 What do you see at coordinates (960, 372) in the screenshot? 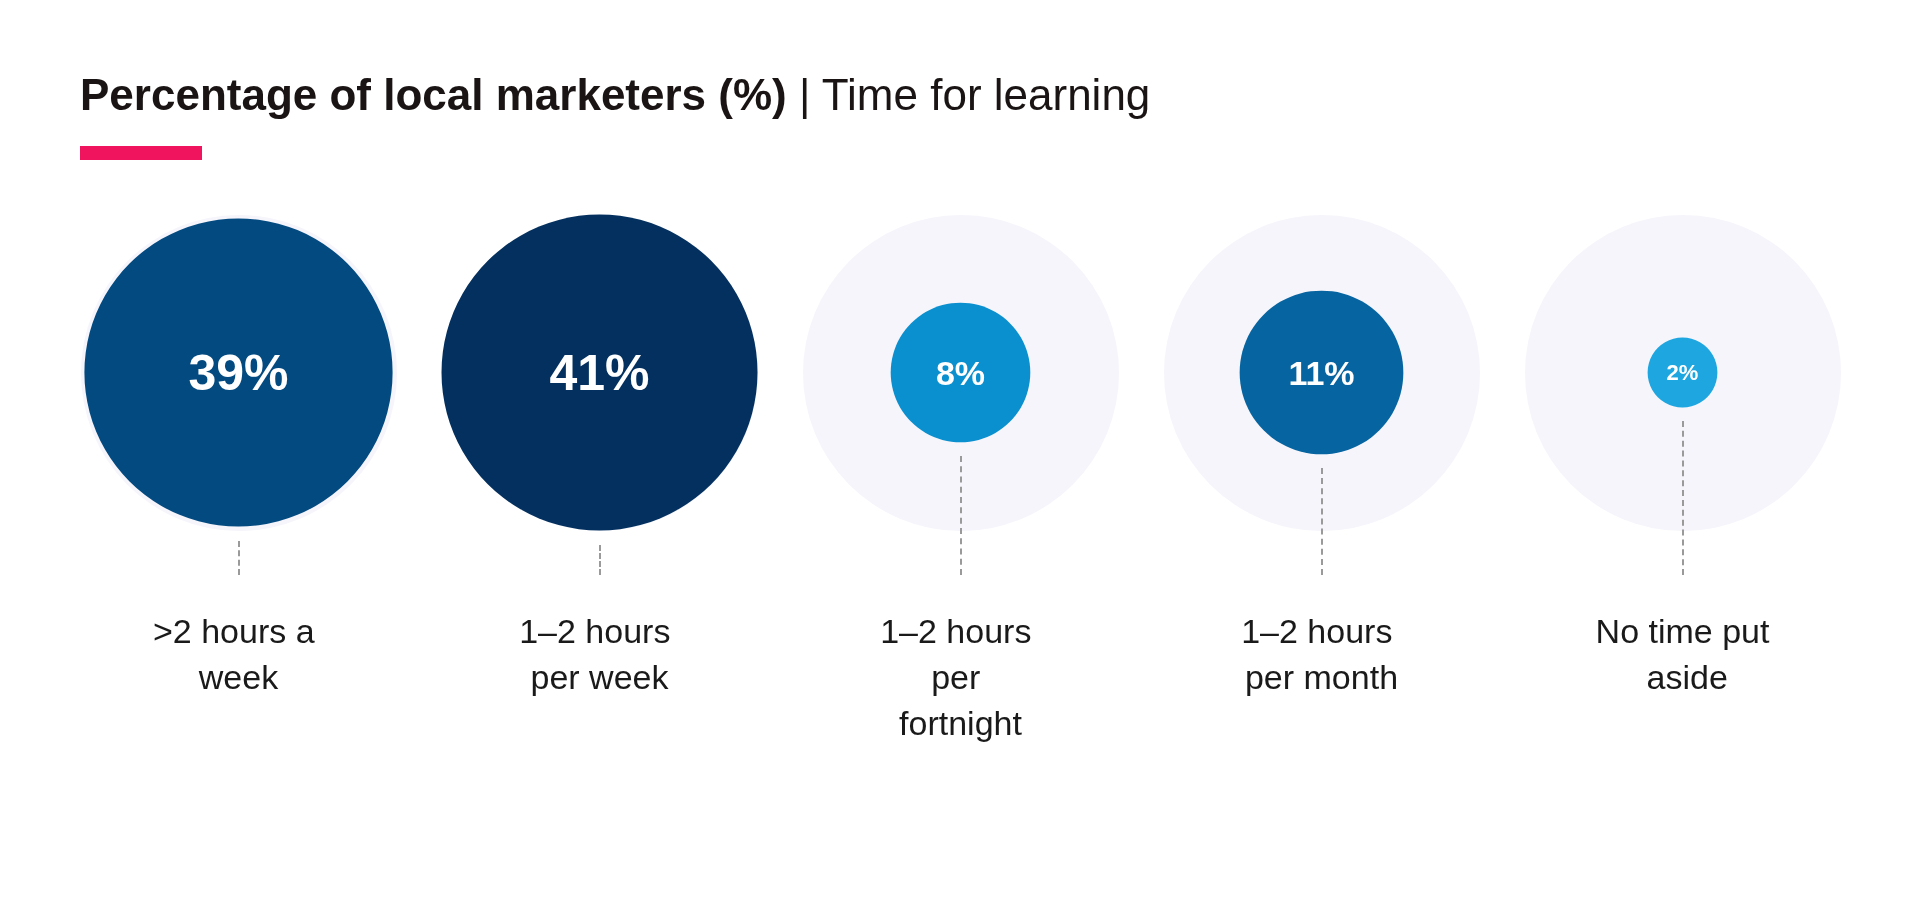
I see `data-label: 8%` at bounding box center [960, 372].